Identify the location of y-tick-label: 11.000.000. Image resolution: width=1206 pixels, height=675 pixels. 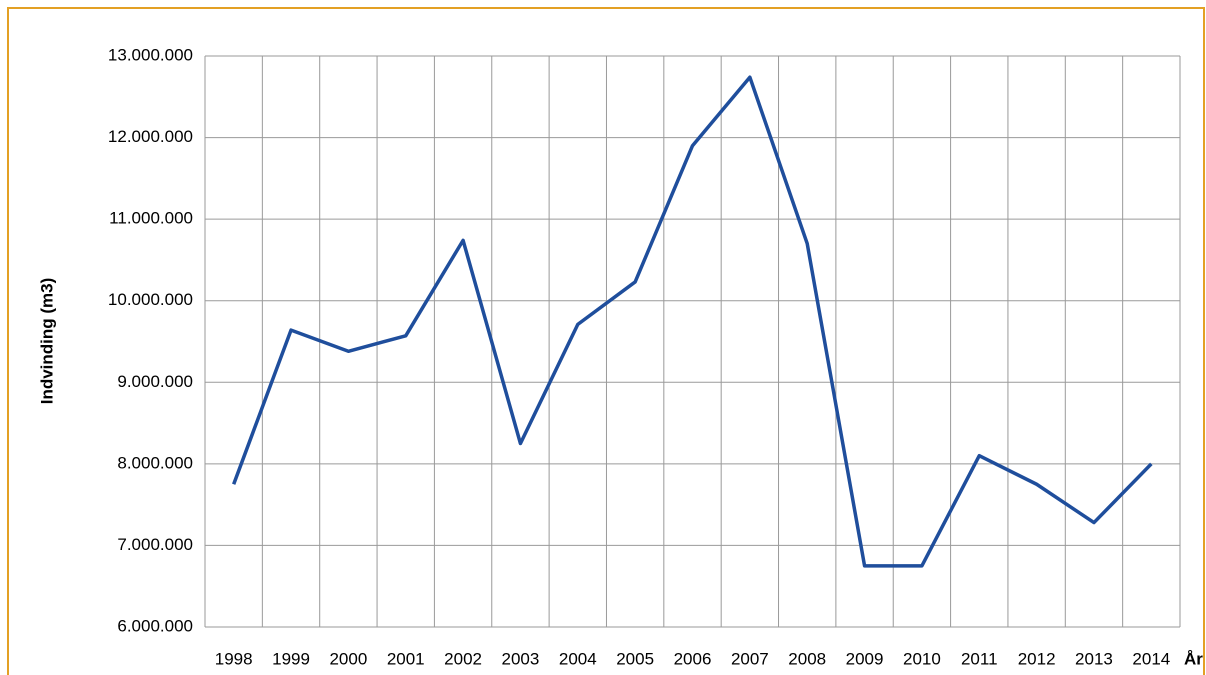
(151, 218).